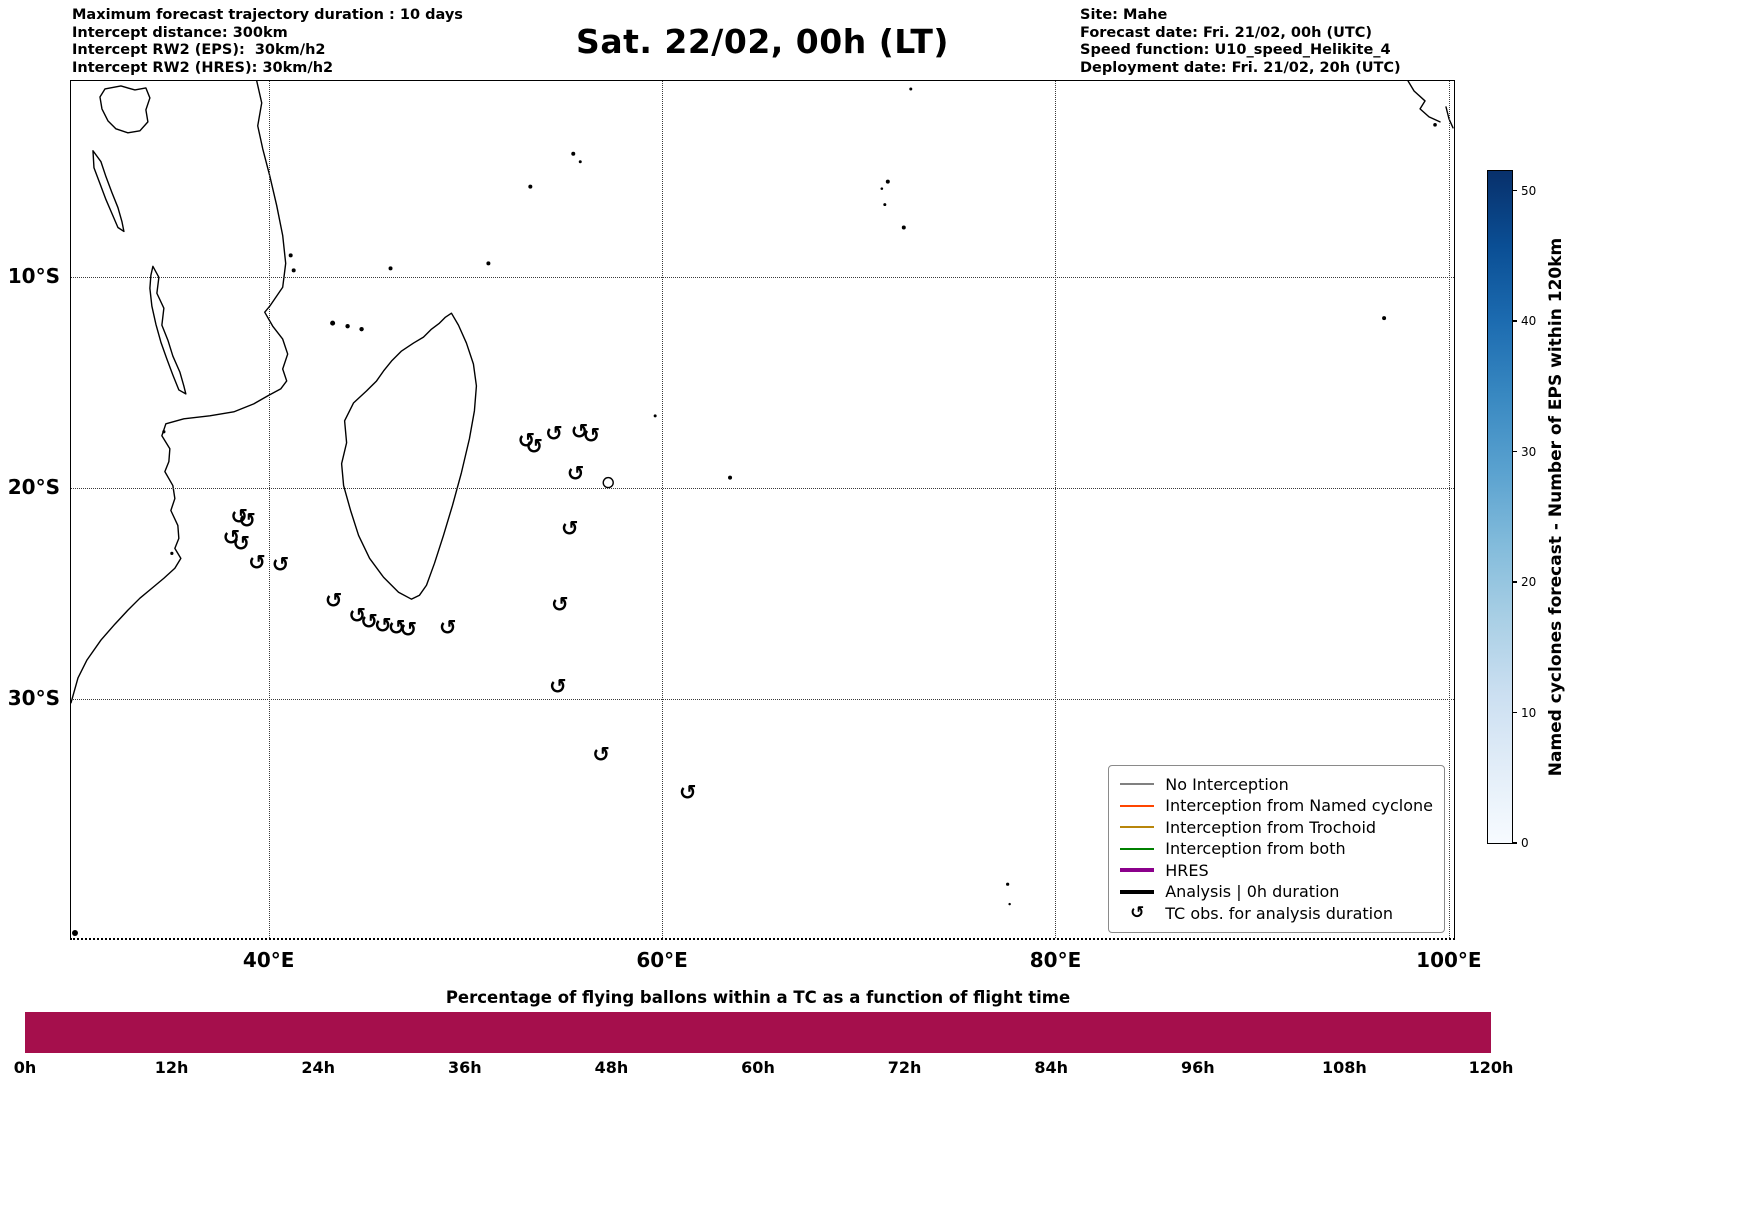 Image resolution: width=1752 pixels, height=1213 pixels. Describe the element at coordinates (1271, 827) in the screenshot. I see `legend-label: Interception from Trochoid` at that location.